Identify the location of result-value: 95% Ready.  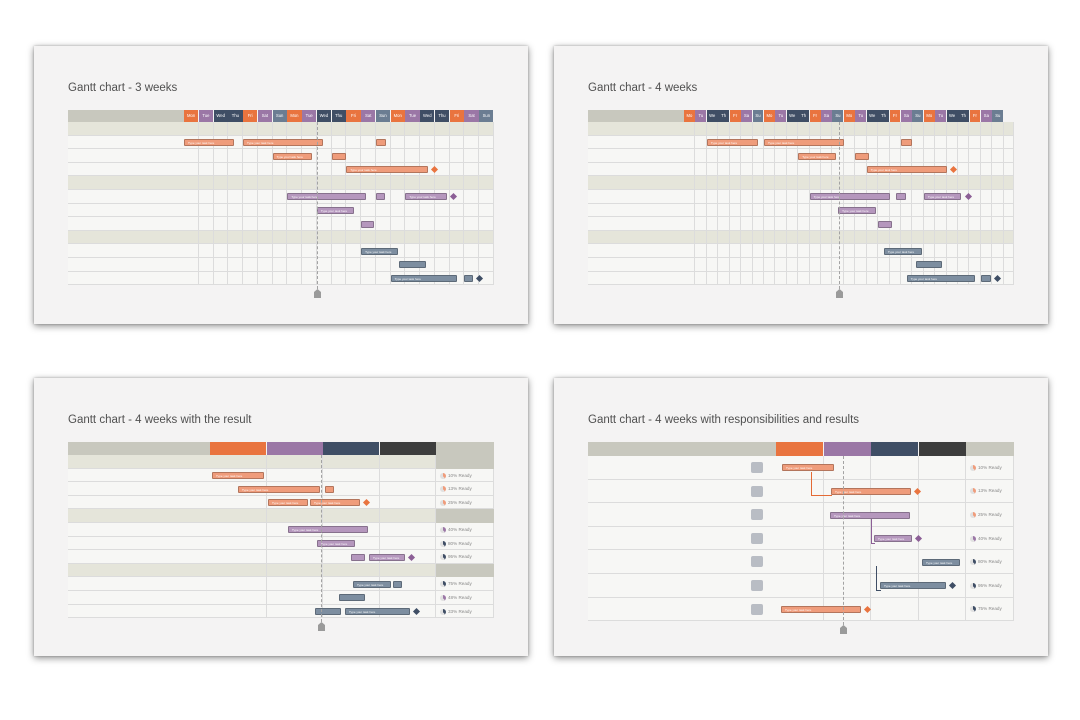
(986, 585).